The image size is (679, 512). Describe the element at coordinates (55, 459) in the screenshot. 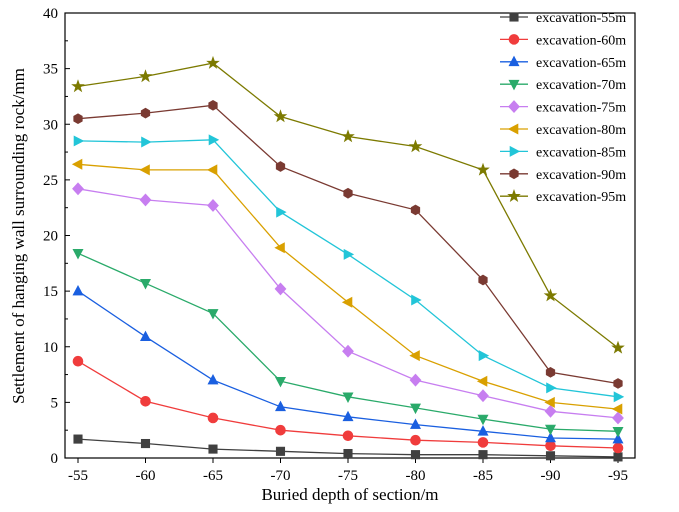

I see `y-tick-label: 0` at that location.